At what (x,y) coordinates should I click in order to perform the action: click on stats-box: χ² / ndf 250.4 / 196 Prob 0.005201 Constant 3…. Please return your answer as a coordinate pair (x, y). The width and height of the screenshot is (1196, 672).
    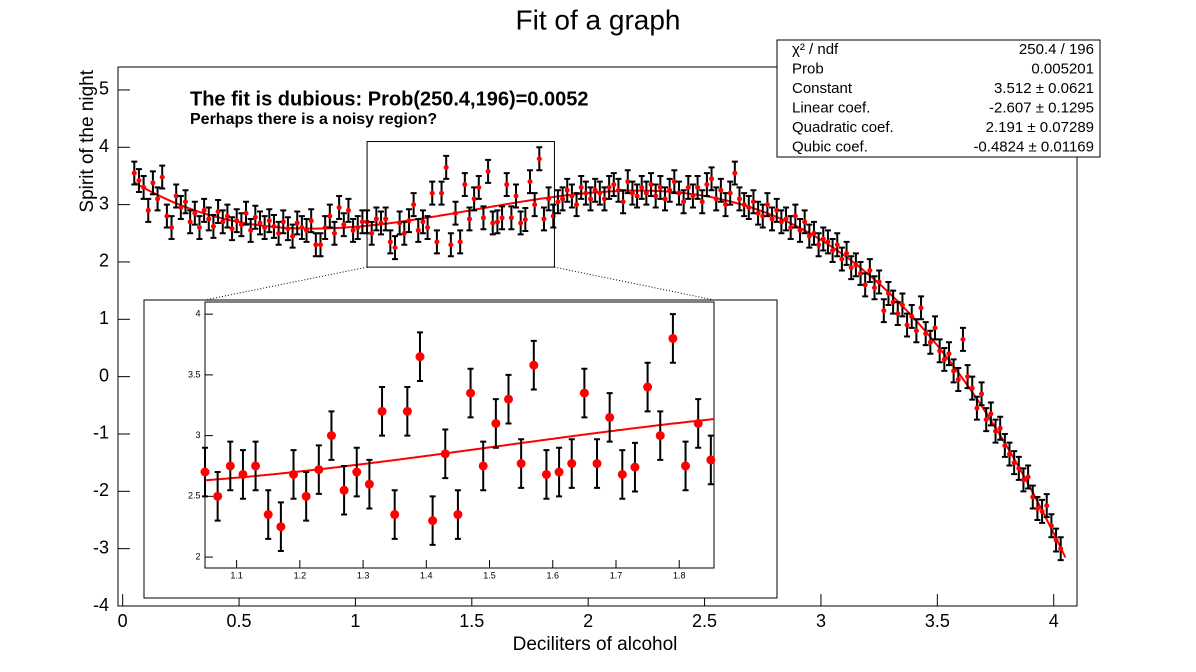
    Looking at the image, I should click on (938, 98).